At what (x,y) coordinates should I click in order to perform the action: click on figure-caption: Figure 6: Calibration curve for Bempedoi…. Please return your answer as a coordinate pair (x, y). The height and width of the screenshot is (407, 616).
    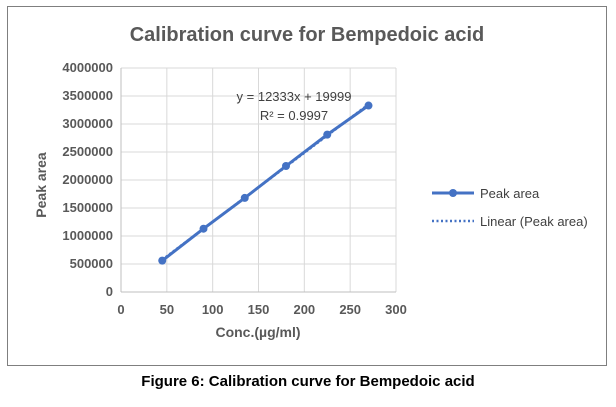
    Looking at the image, I should click on (308, 381).